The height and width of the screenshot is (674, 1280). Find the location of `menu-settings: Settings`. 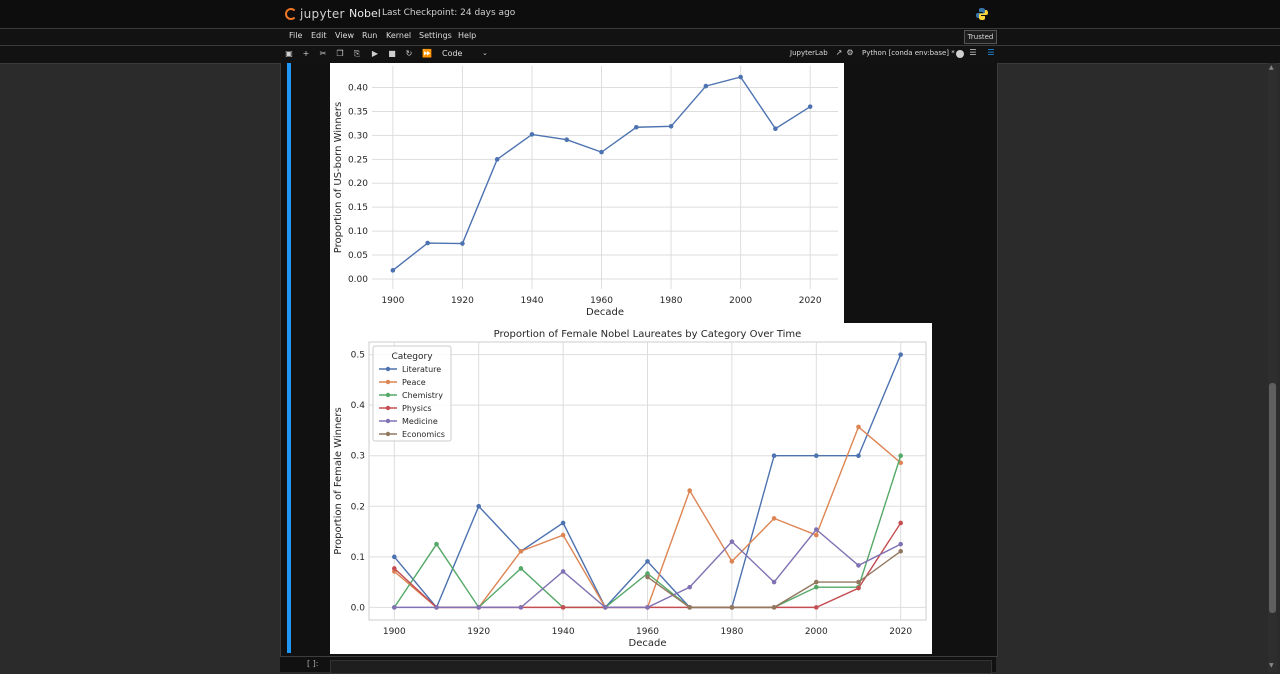

menu-settings: Settings is located at coordinates (435, 35).